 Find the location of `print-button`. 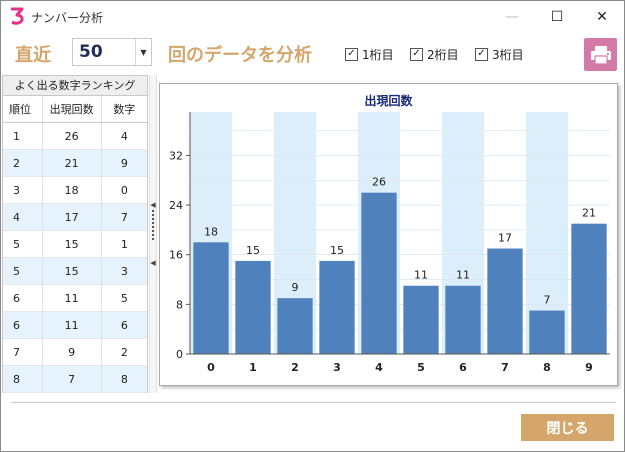

print-button is located at coordinates (600, 54).